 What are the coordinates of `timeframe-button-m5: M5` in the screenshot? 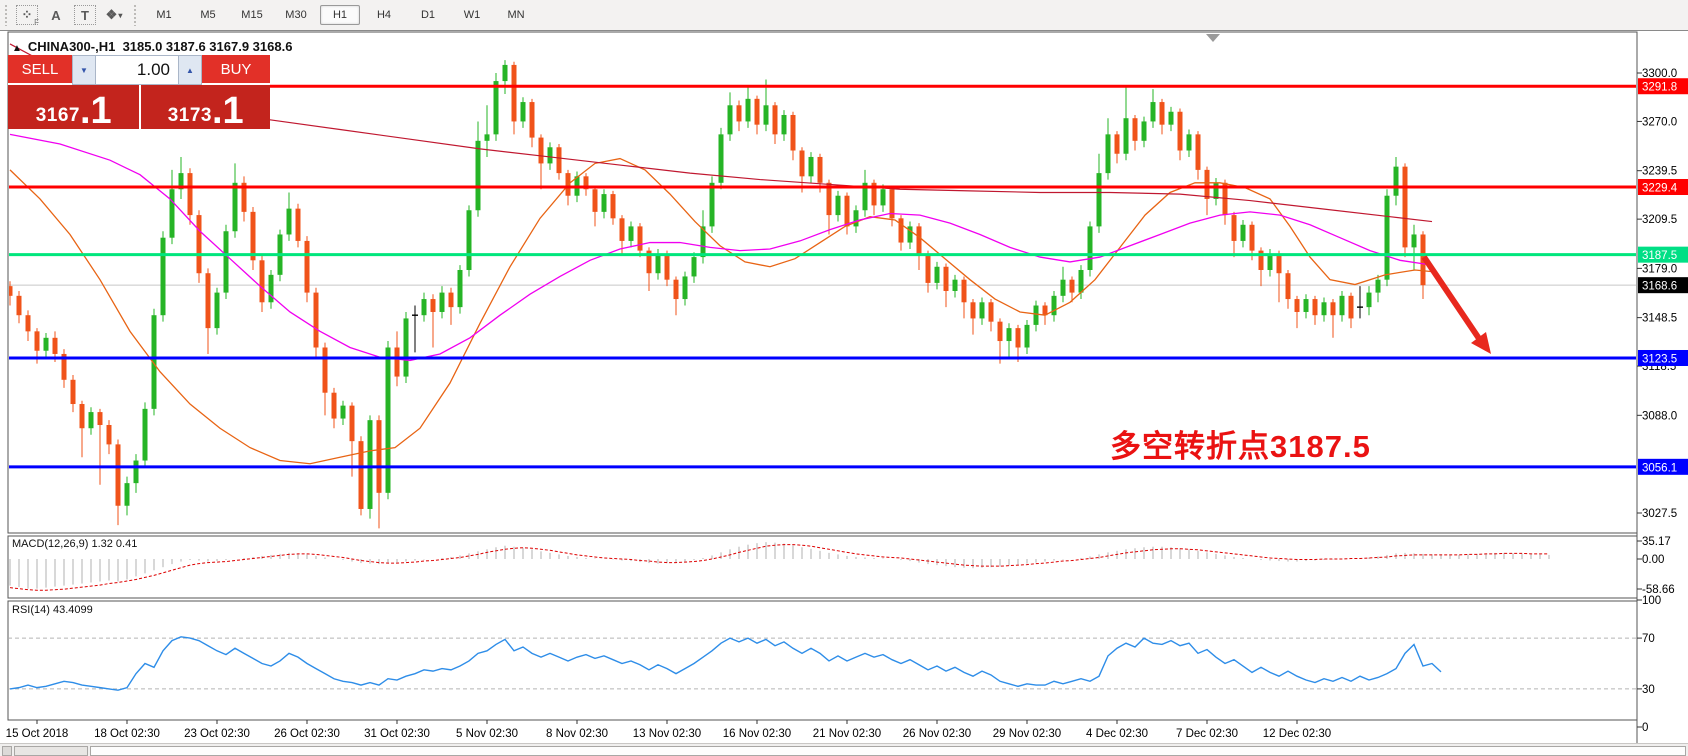 It's located at (208, 15).